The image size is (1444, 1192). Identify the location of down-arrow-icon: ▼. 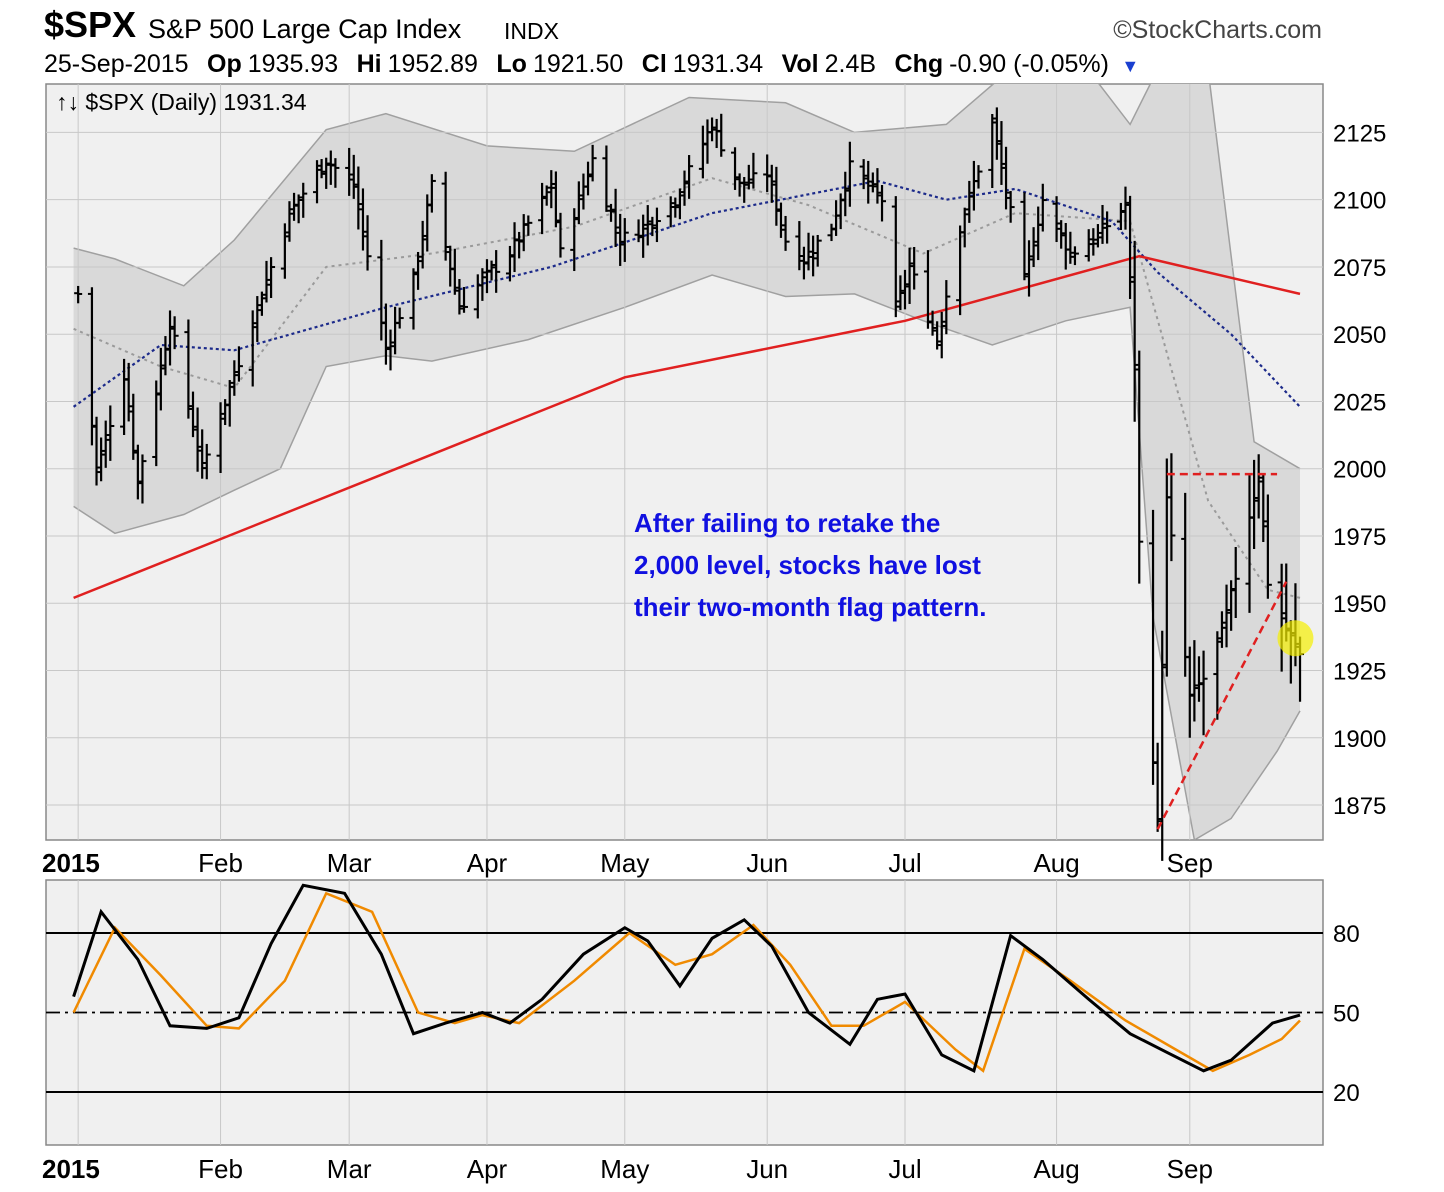
(1130, 66).